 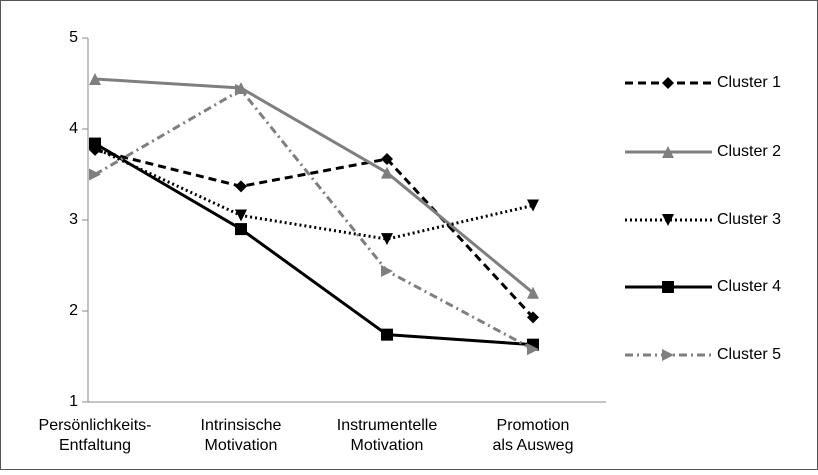 I want to click on legend-label: Cluster 4, so click(x=749, y=286).